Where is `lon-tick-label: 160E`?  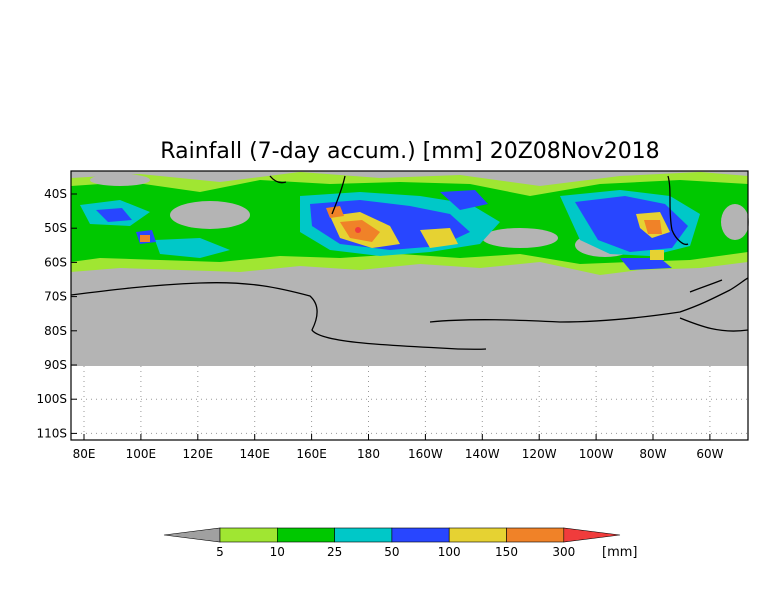
lon-tick-label: 160E is located at coordinates (311, 454).